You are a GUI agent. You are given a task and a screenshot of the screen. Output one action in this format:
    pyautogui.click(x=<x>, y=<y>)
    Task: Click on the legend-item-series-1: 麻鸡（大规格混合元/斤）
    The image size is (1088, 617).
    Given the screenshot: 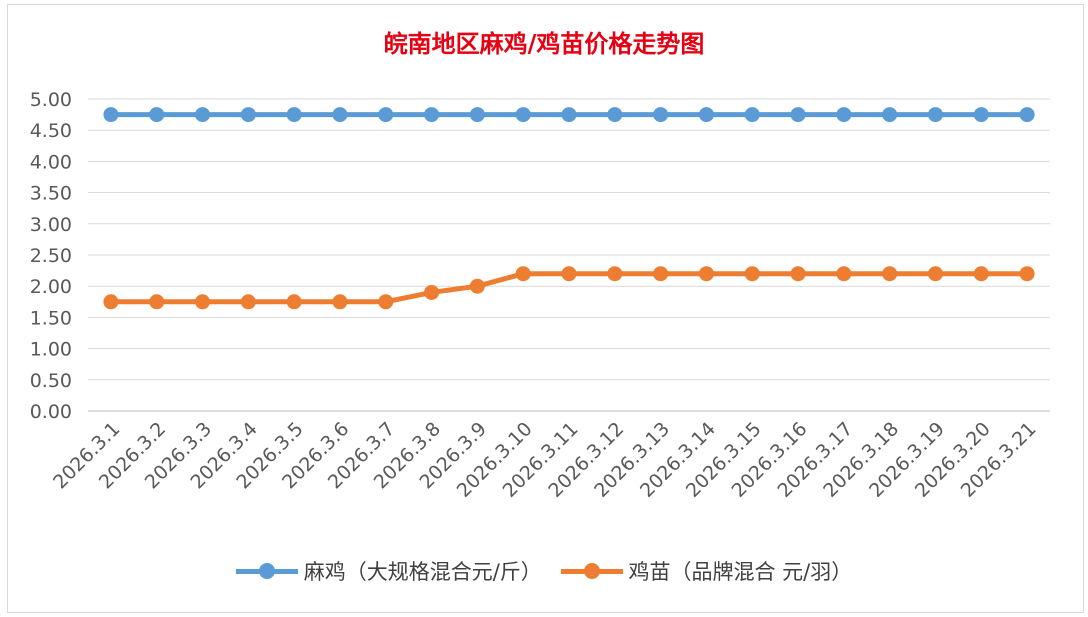 What is the action you would take?
    pyautogui.click(x=388, y=571)
    